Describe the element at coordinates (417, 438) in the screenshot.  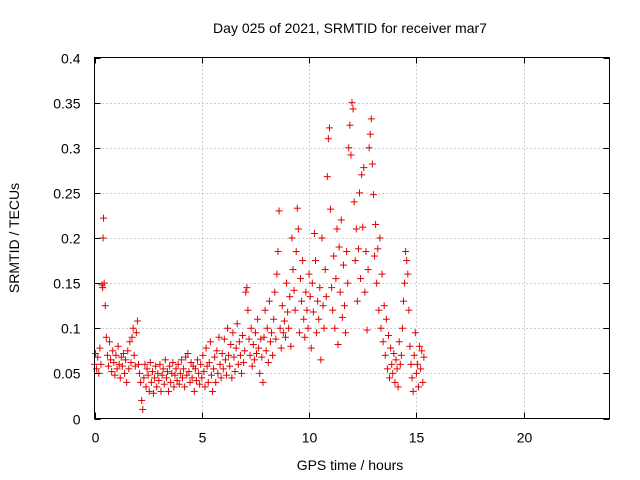
I see `x-tick-label: 15` at that location.